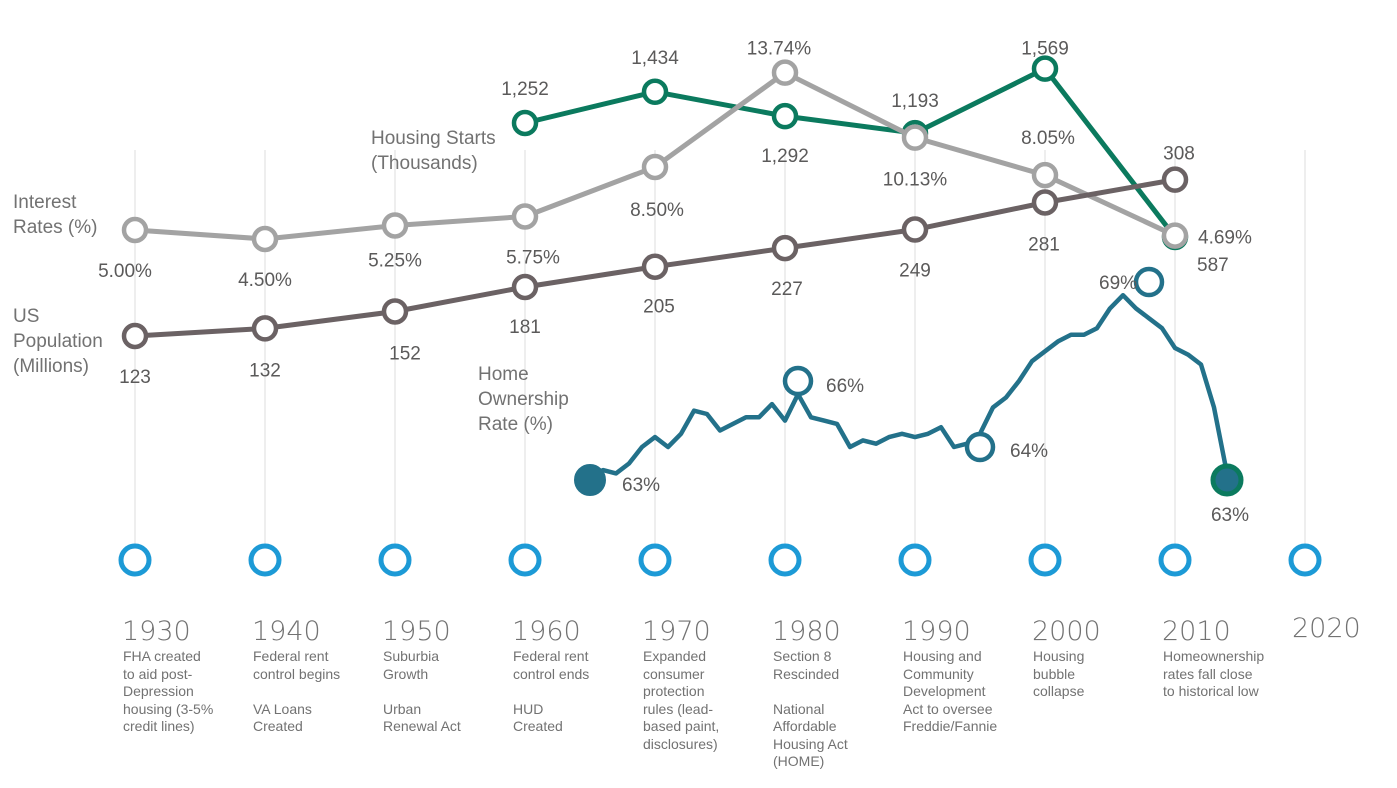 The image size is (1397, 788). I want to click on home-ownership-label-1981: 66%, so click(845, 386).